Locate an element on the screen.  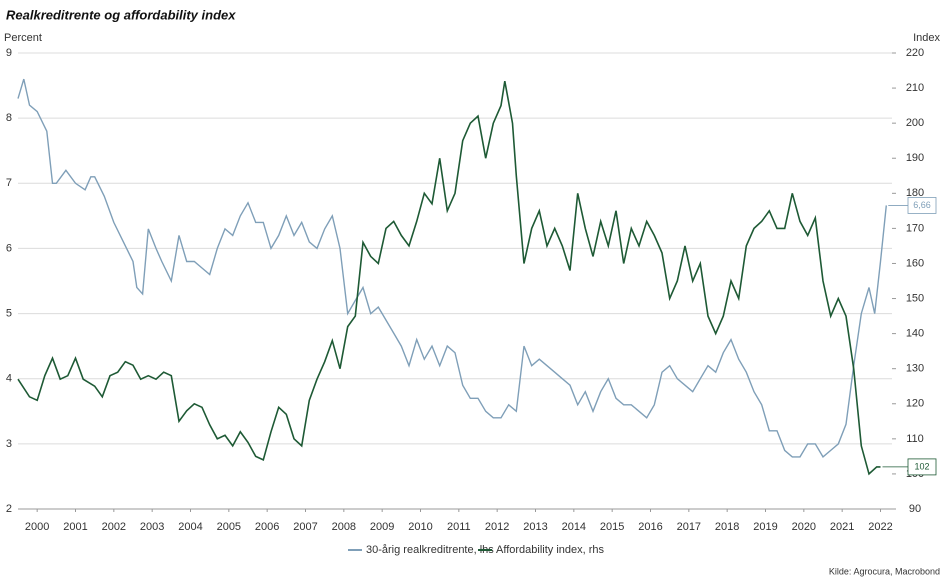
x-tick-label: 2011 is located at coordinates (459, 527).